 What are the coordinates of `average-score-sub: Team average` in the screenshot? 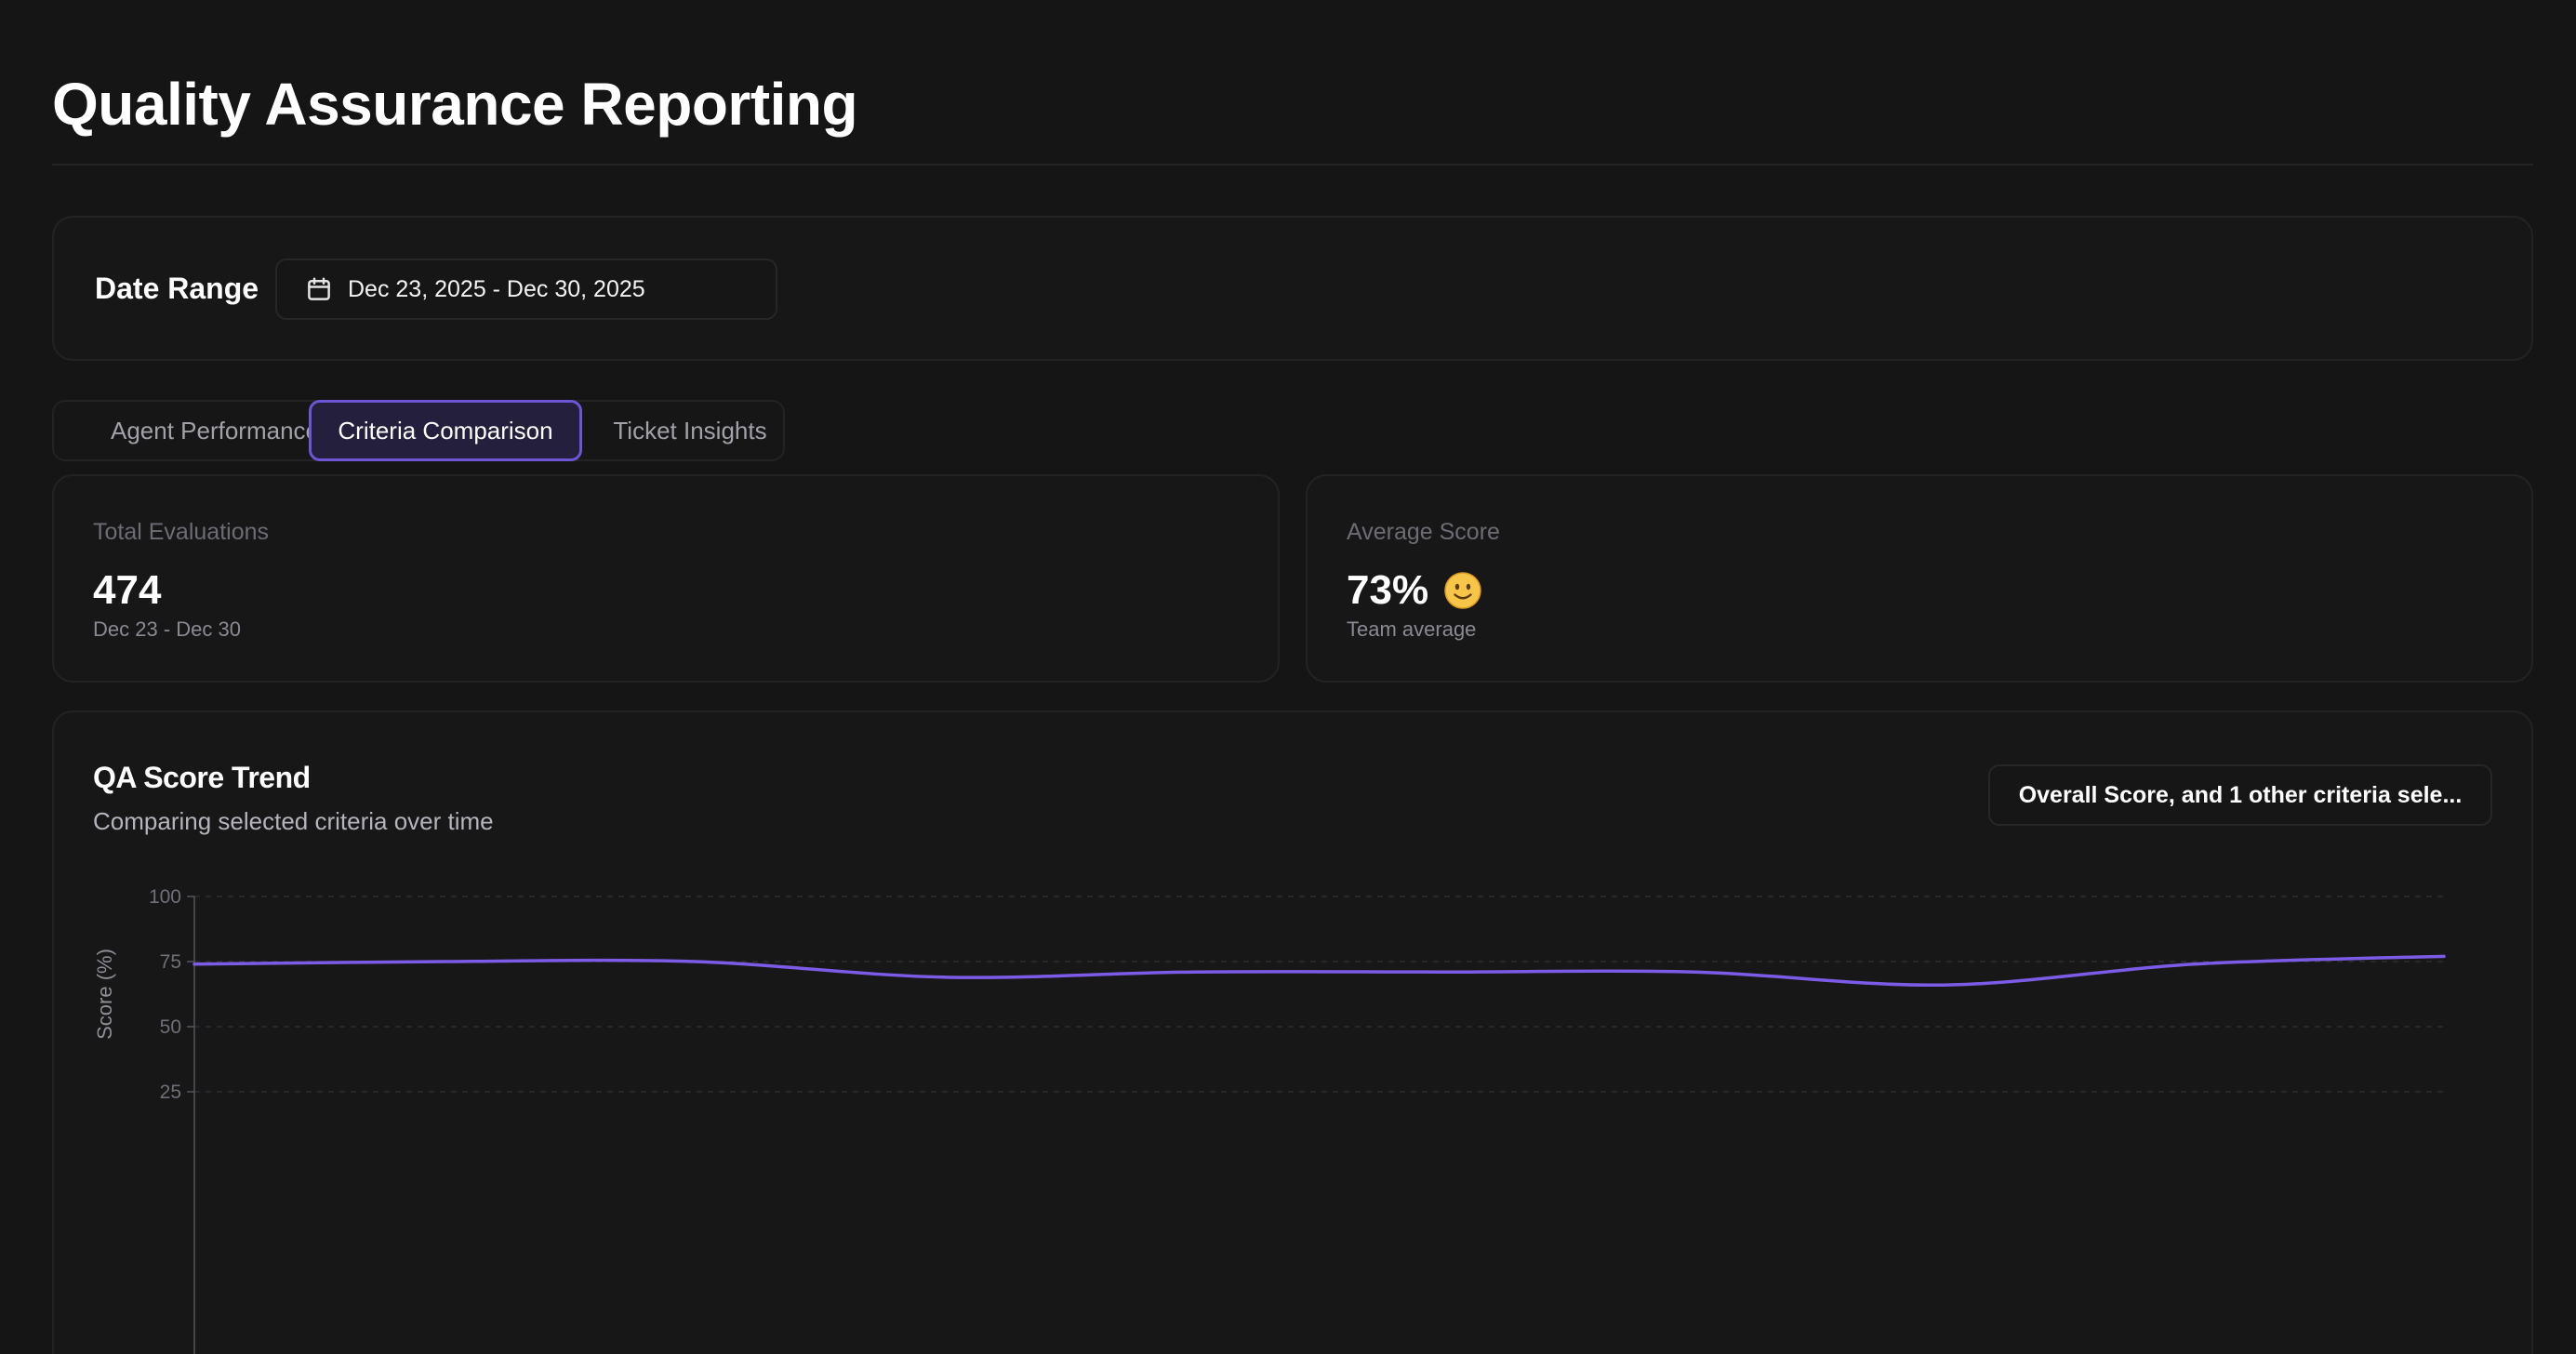 It's located at (1412, 629).